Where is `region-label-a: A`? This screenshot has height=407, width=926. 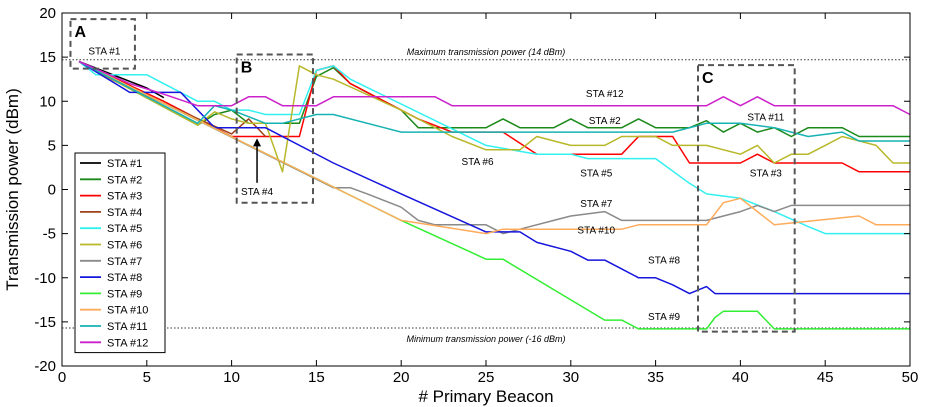
region-label-a: A is located at coordinates (80, 32).